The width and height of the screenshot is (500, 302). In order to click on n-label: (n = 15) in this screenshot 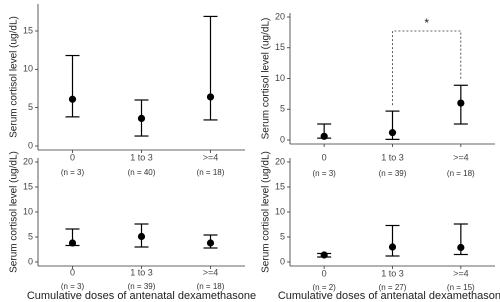, I will do `click(461, 287)`.